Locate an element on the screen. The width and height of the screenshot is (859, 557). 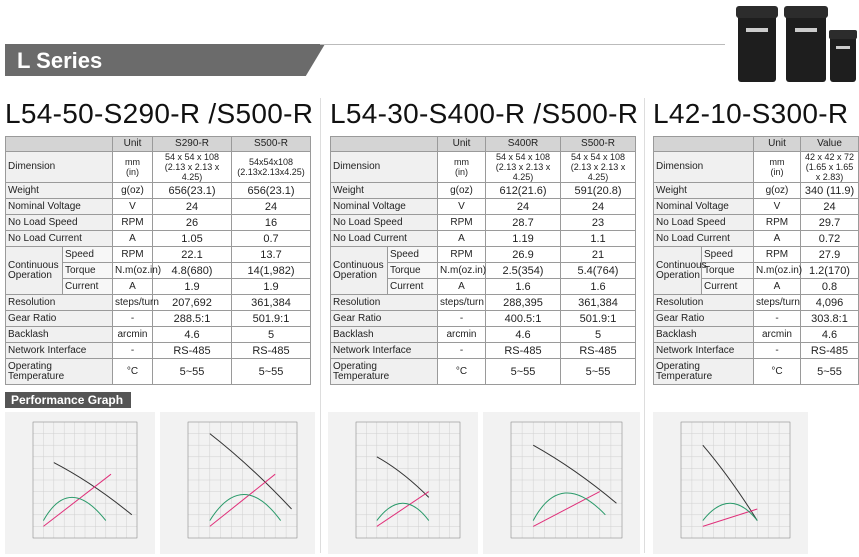
value-cell: 1.2(170) is located at coordinates (829, 270).